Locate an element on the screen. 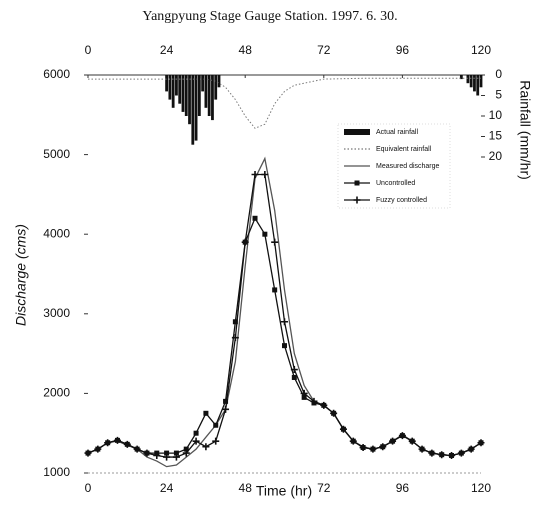  legend-label: Actual rainfall is located at coordinates (397, 132).